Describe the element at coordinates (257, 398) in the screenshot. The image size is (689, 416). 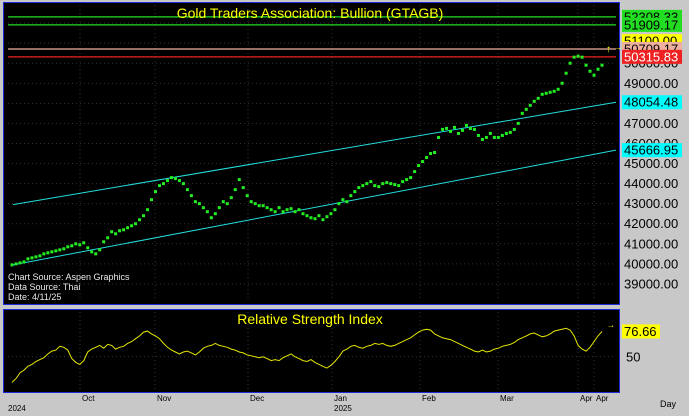
I see `month-label: Dec` at that location.